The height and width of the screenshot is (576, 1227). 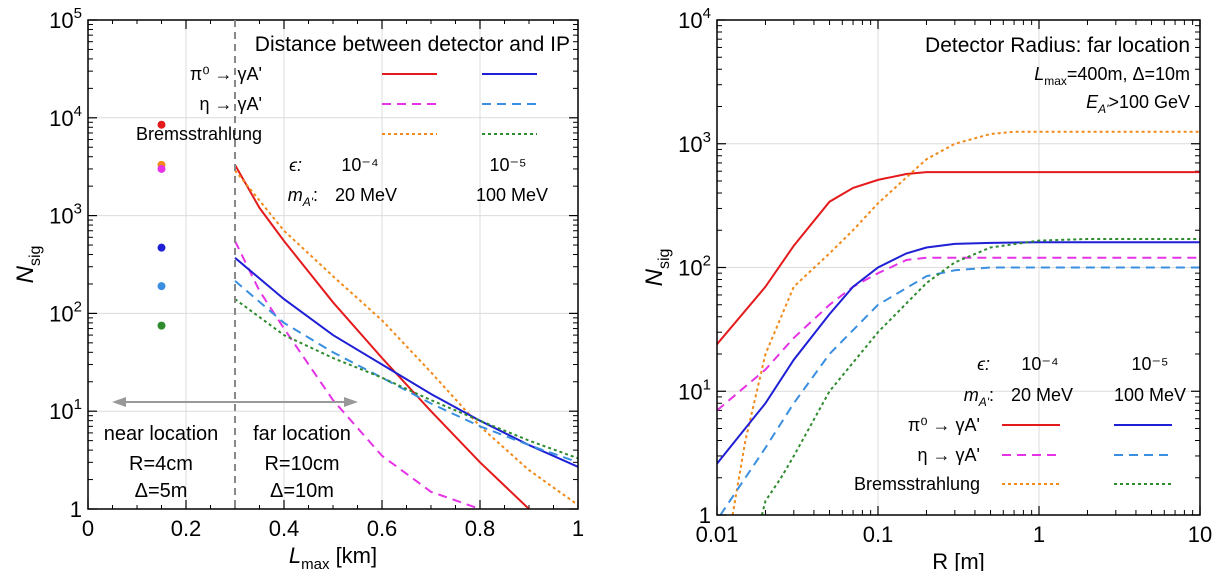 I want to click on chart-2-subtitle-1: Lmax=400m, Δ=10m, so click(x=1112, y=76).